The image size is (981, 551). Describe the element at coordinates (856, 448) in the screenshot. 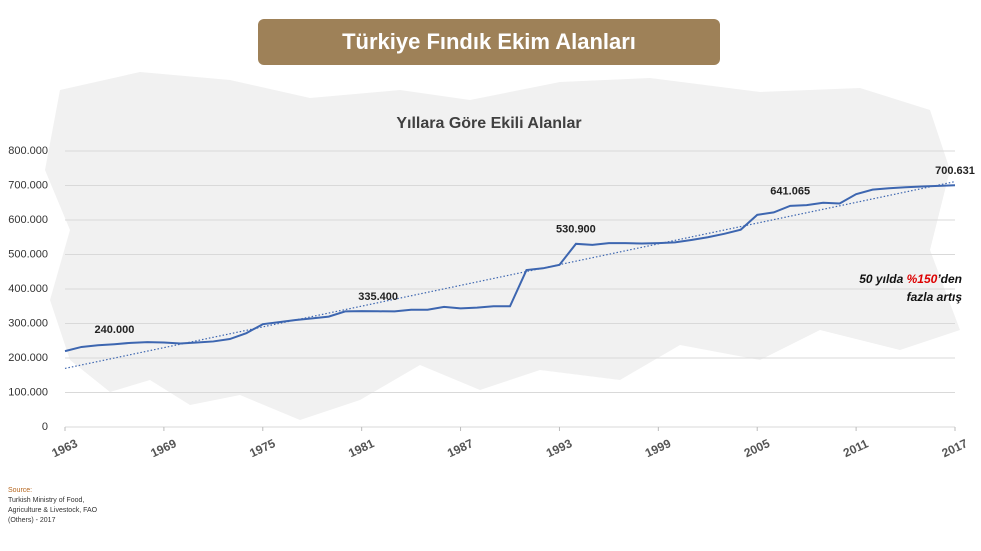

I see `x-tick-label: 2011` at that location.